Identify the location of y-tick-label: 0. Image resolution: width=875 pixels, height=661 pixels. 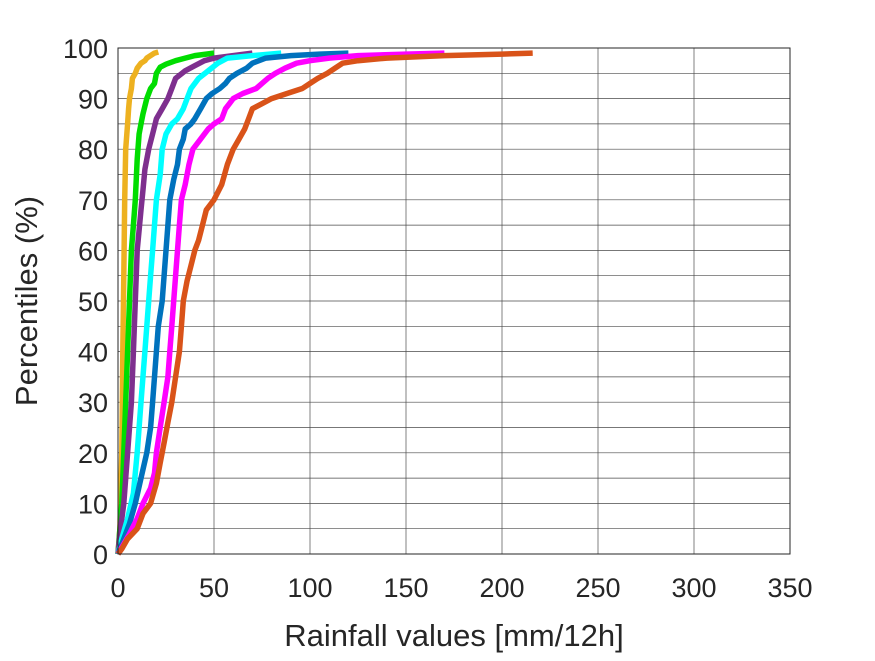
(100, 555).